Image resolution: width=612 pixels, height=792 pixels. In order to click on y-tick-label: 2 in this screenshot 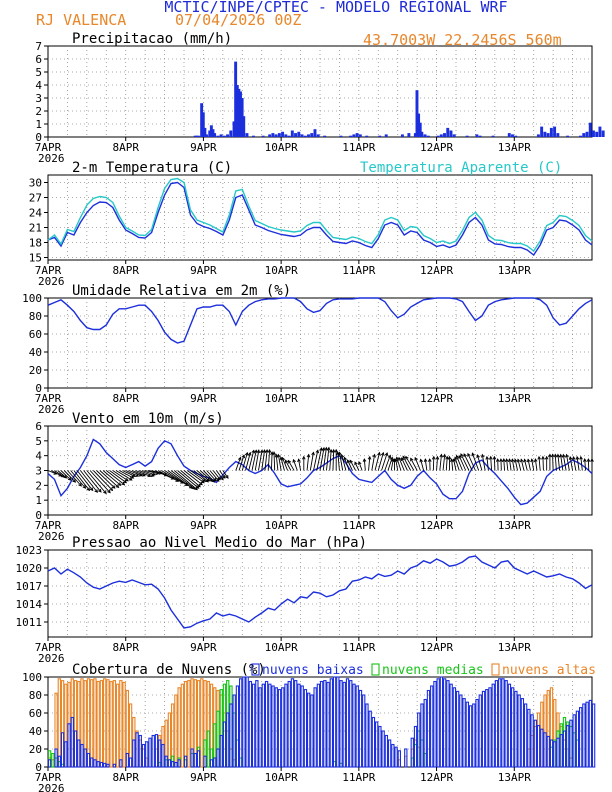, I will do `click(38, 111)`.